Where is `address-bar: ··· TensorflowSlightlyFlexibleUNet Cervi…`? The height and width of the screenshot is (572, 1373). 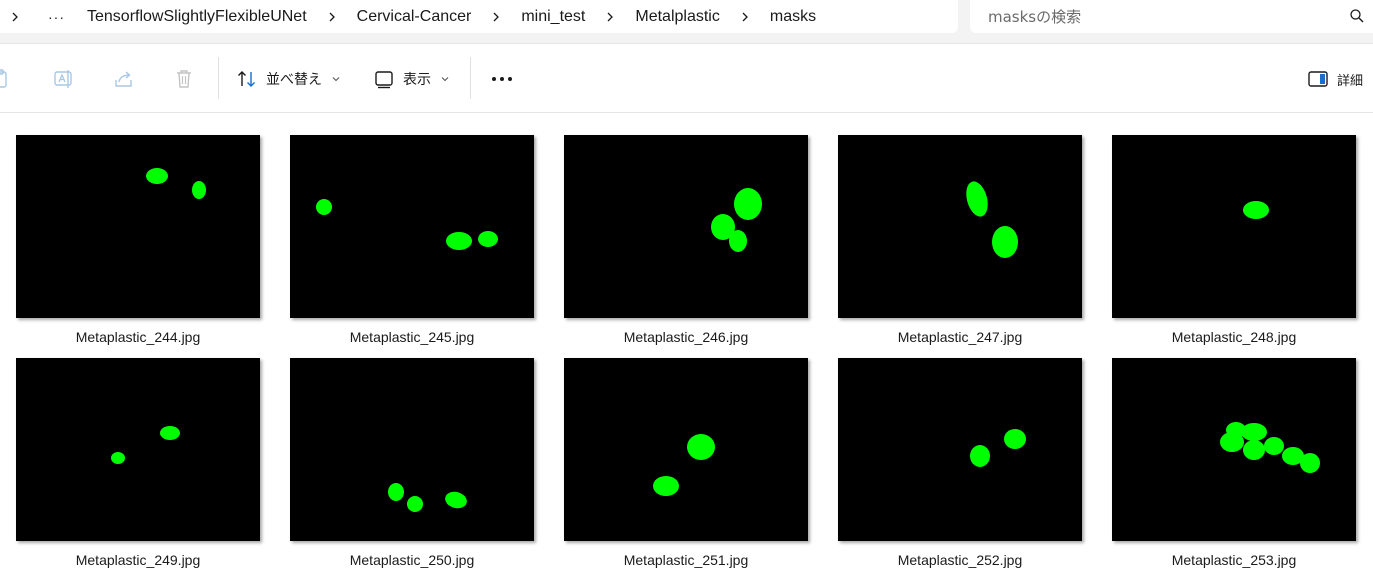 address-bar: ··· TensorflowSlightlyFlexibleUNet Cervi… is located at coordinates (479, 16).